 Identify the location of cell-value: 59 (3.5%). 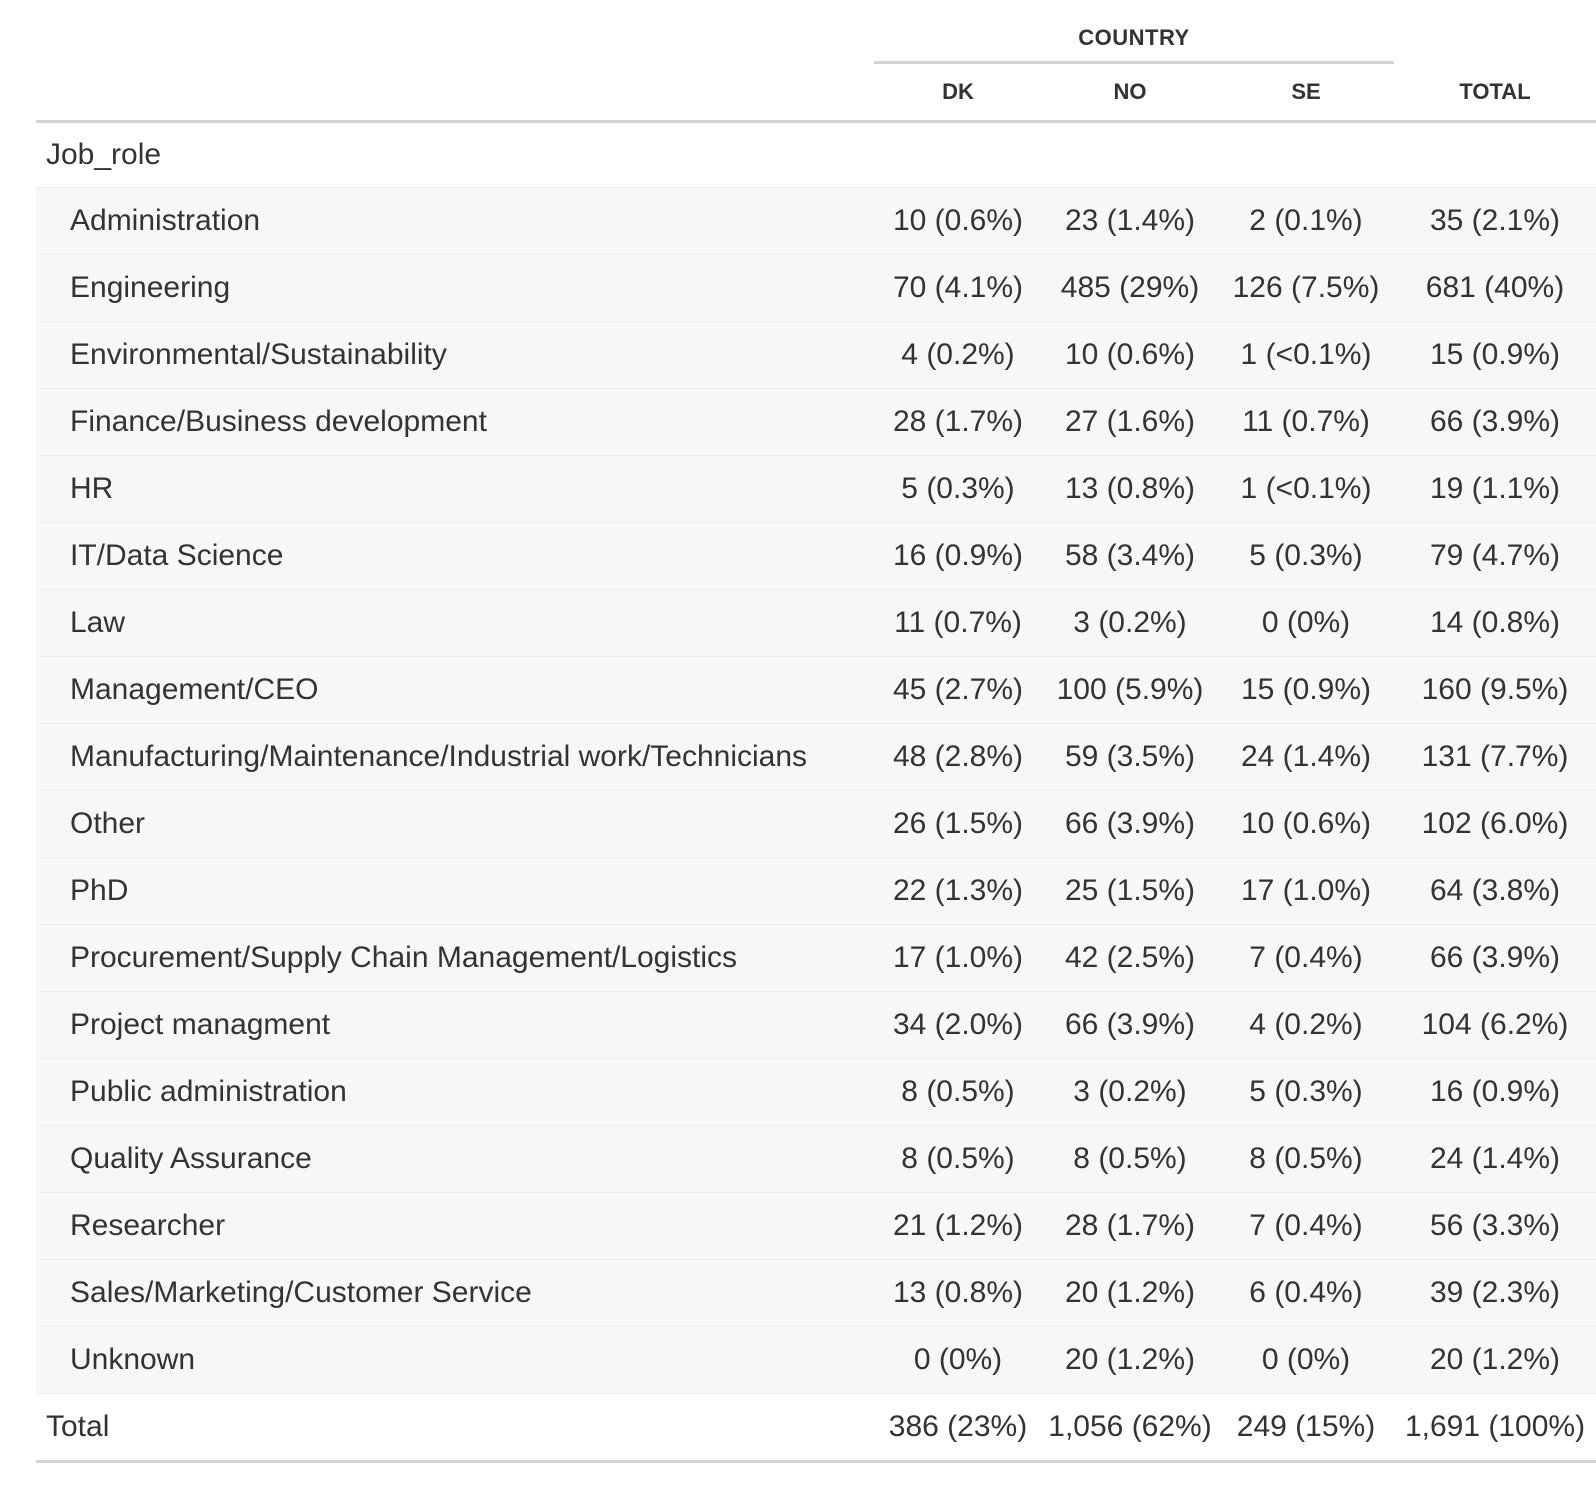
(1130, 757).